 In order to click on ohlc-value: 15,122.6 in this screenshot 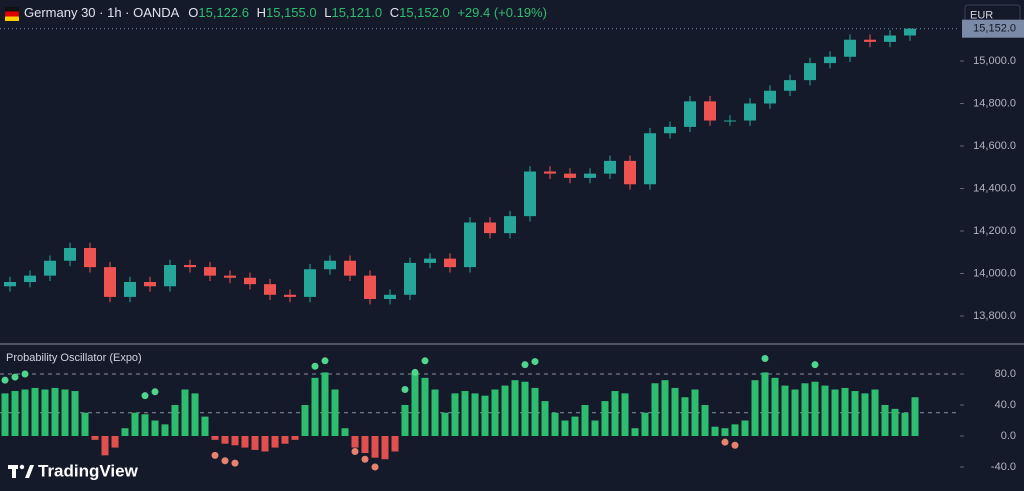, I will do `click(223, 12)`.